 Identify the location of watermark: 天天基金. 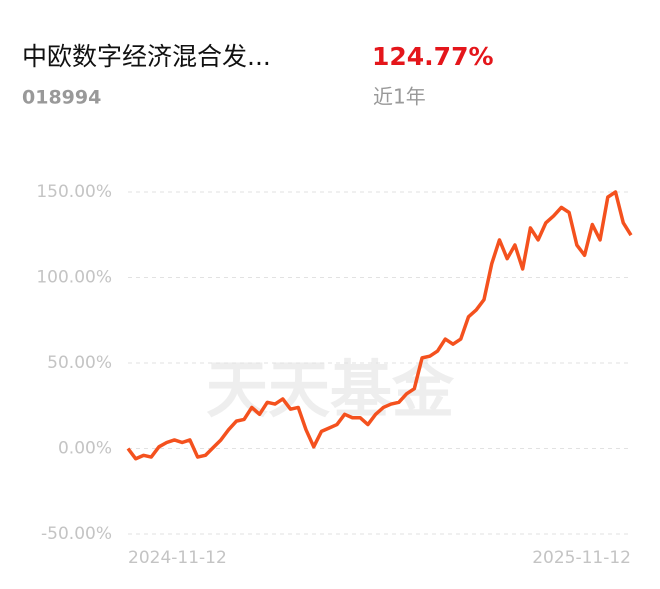
(330, 389).